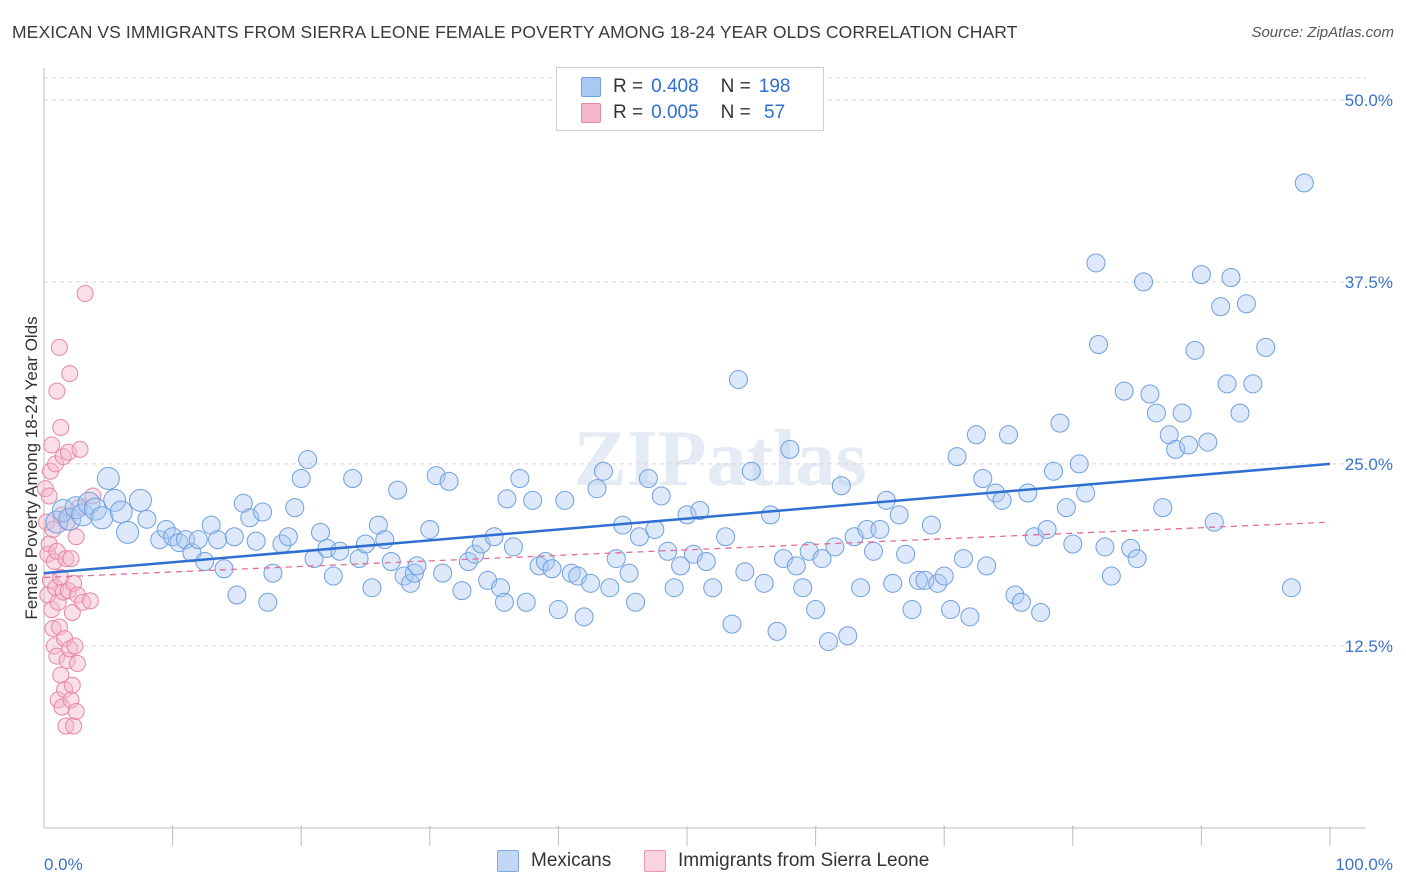  I want to click on legend-item-sierra-leone: Immigrants from Sierra Leone, so click(786, 861).